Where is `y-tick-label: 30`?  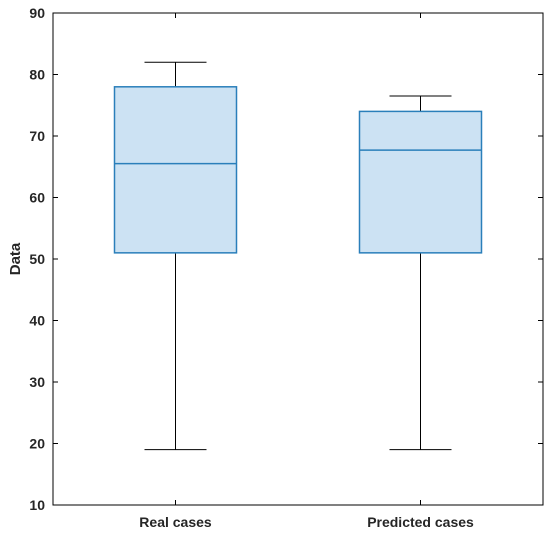
y-tick-label: 30 is located at coordinates (37, 382).